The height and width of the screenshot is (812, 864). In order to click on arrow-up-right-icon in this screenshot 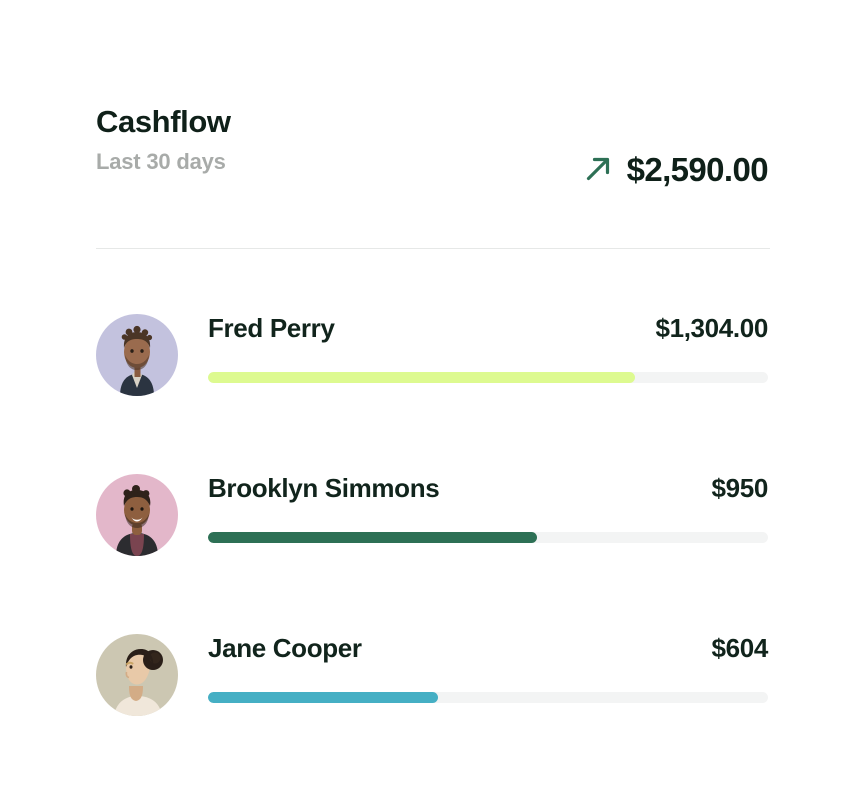, I will do `click(597, 169)`.